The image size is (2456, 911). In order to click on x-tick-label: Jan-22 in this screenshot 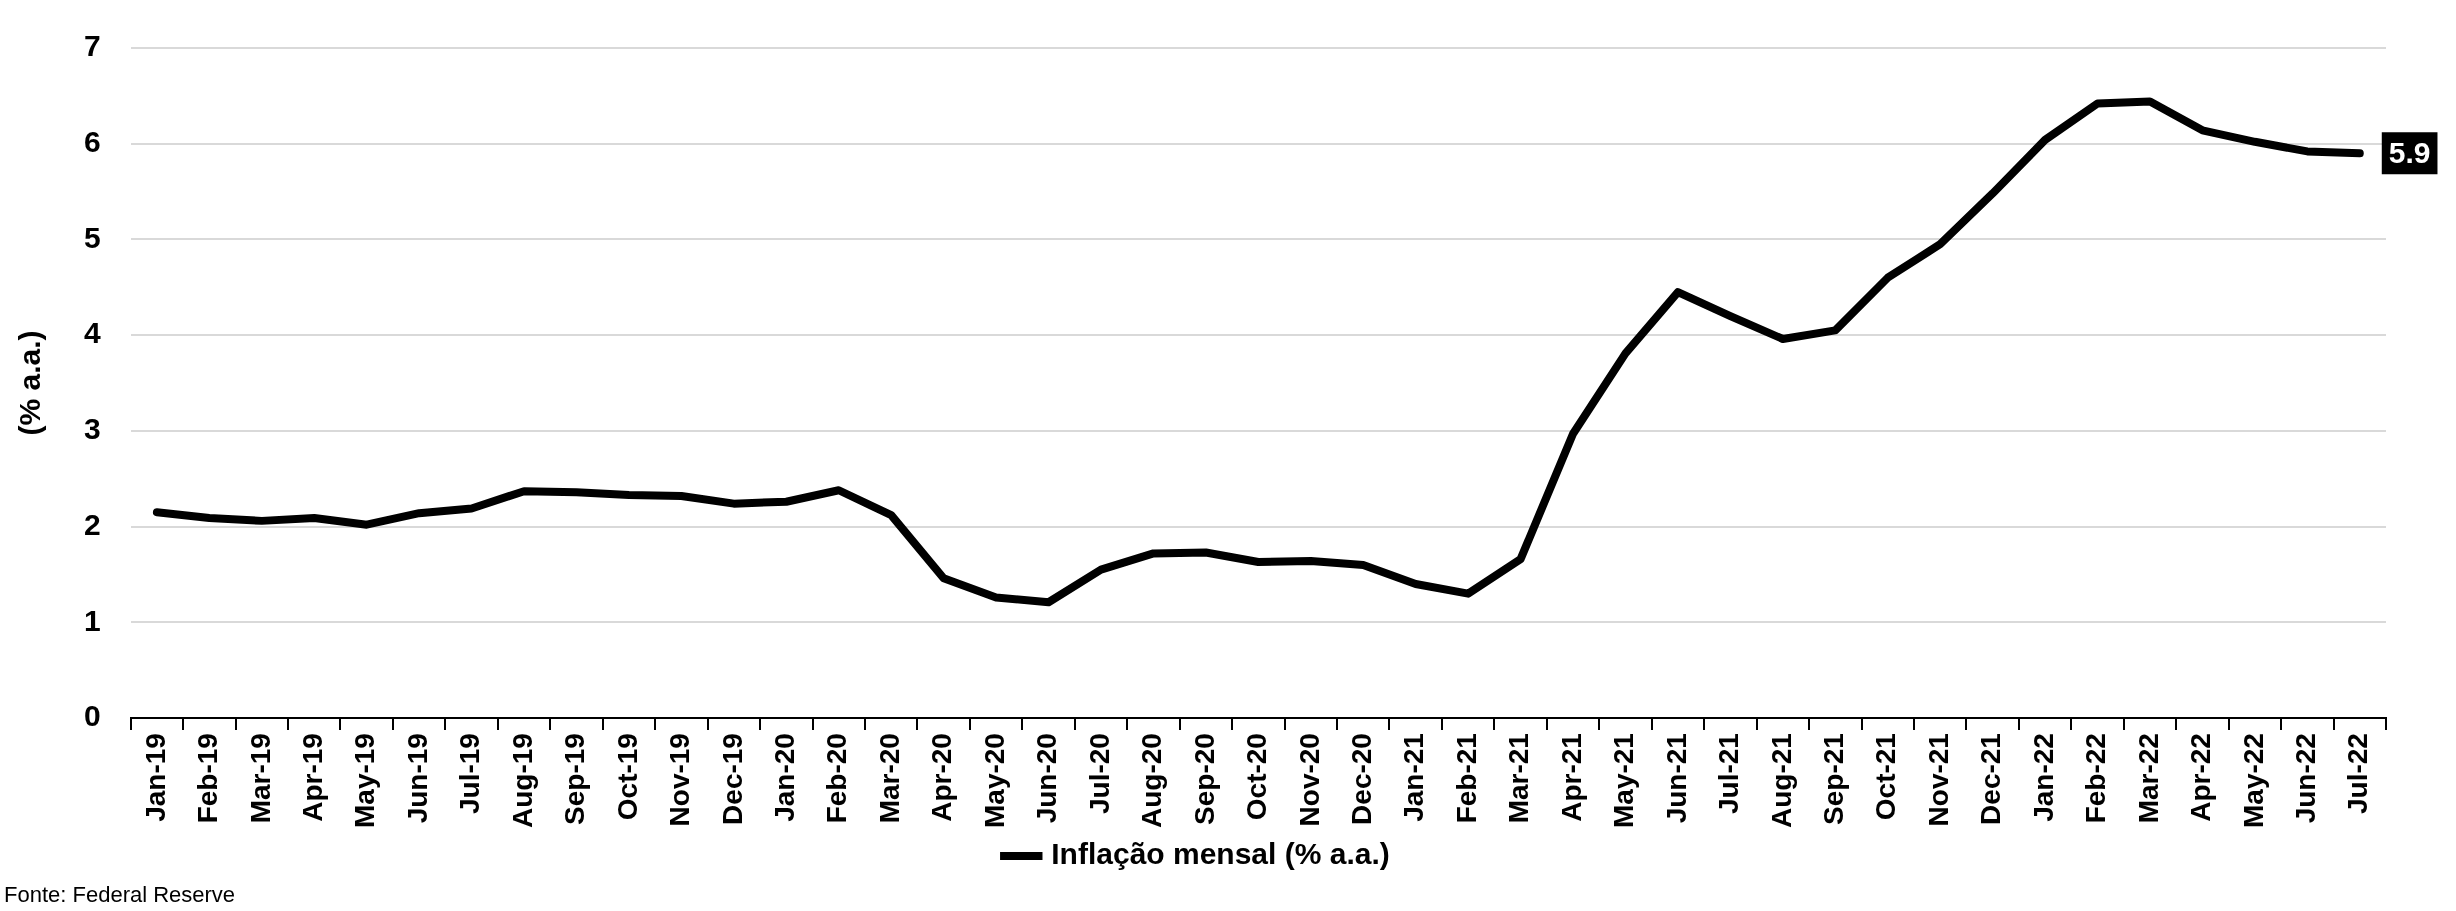, I will do `click(2043, 777)`.